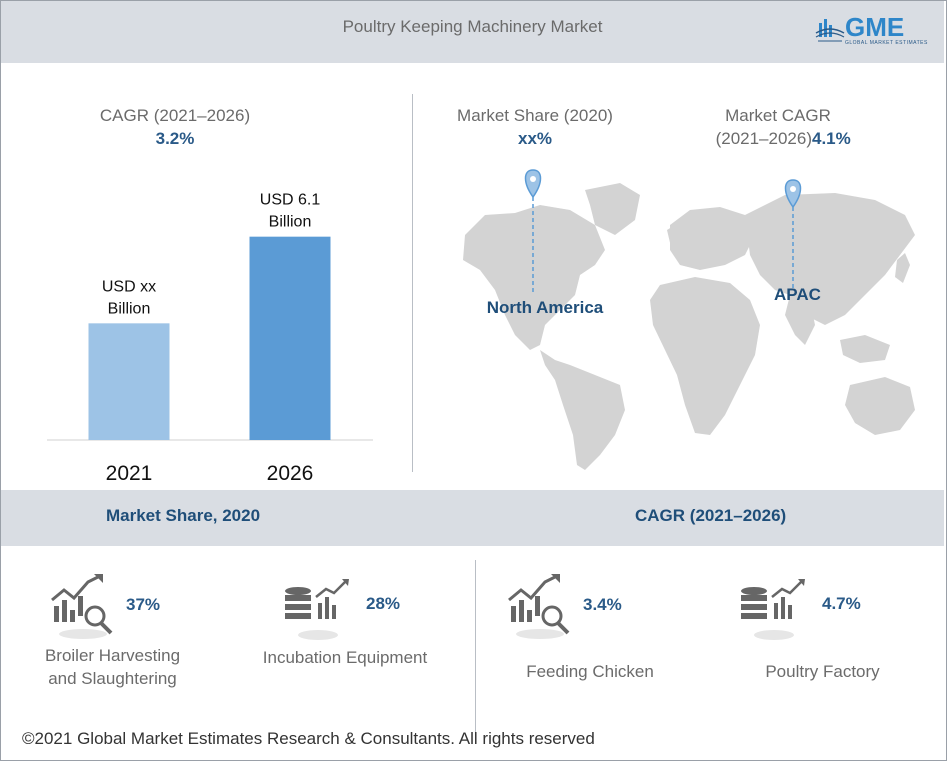 The width and height of the screenshot is (947, 761). I want to click on data-label-2026-line1: USD 6.1, so click(290, 200).